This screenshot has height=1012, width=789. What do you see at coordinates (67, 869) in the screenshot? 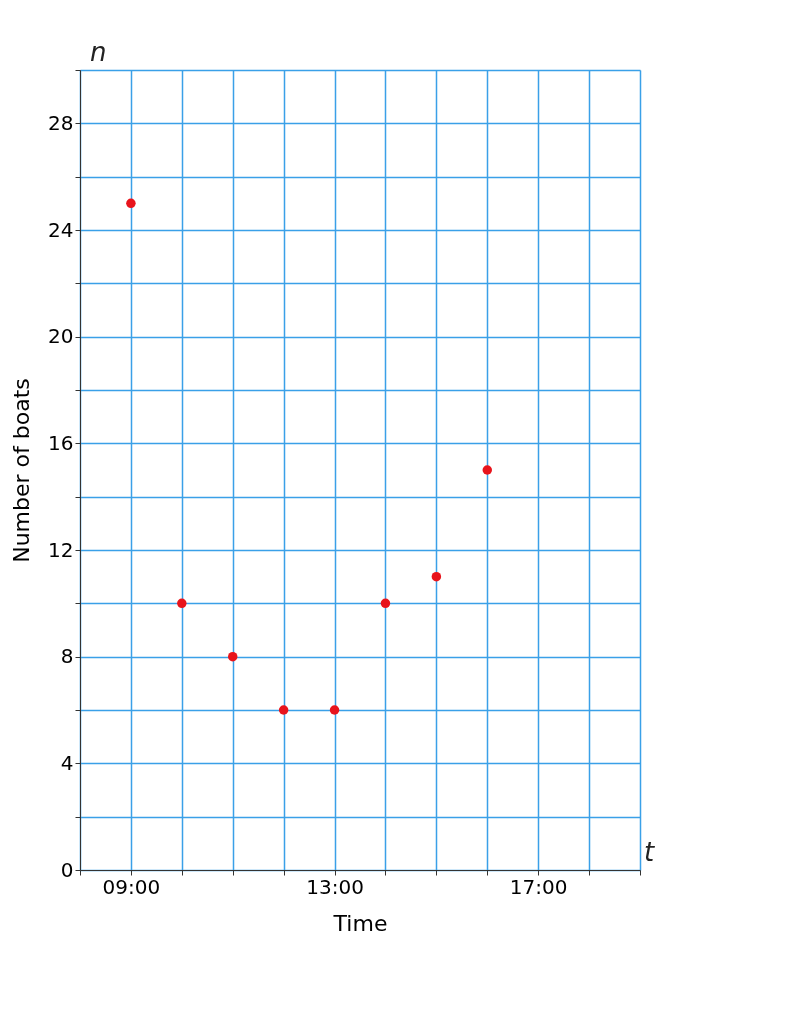
I see `y-tick-label: 0` at bounding box center [67, 869].